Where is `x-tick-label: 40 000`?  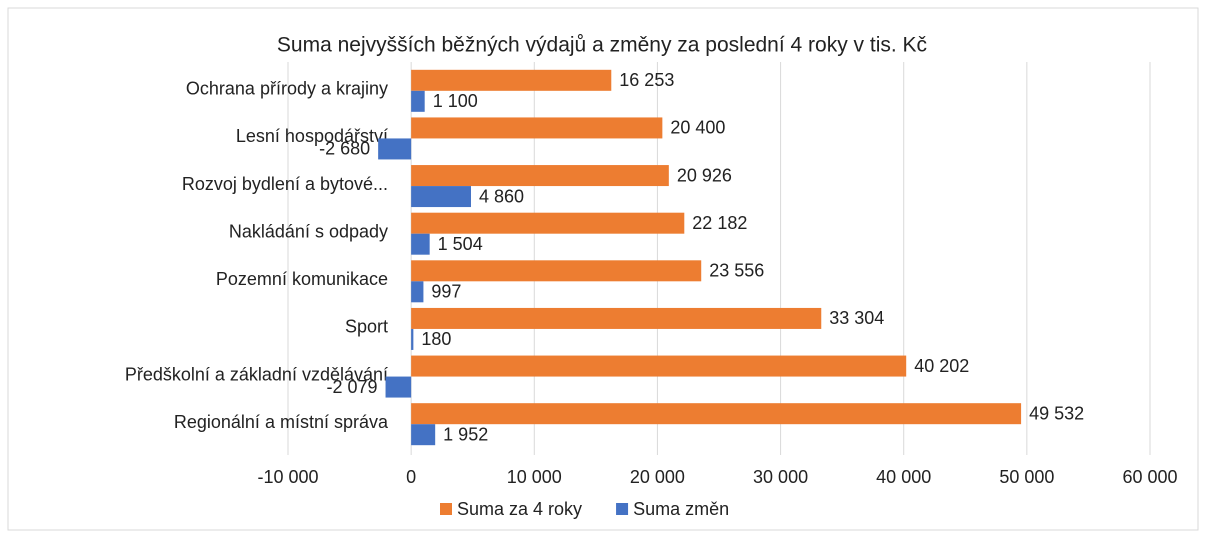
x-tick-label: 40 000 is located at coordinates (903, 477).